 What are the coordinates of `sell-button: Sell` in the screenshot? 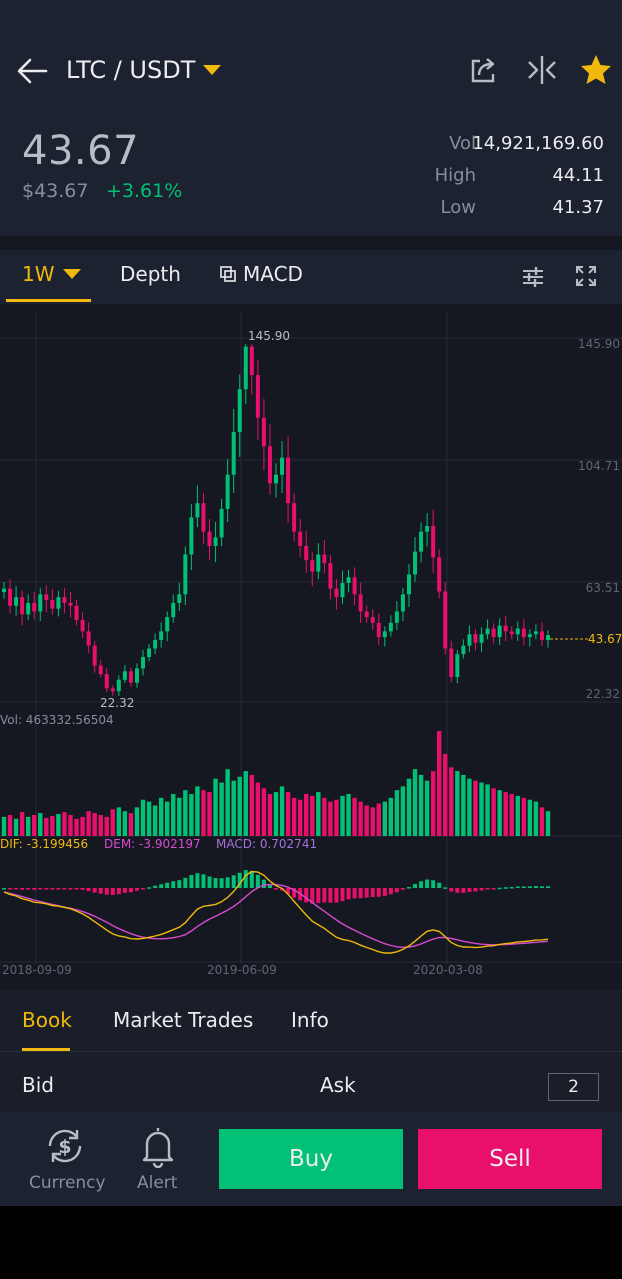 It's located at (510, 1159).